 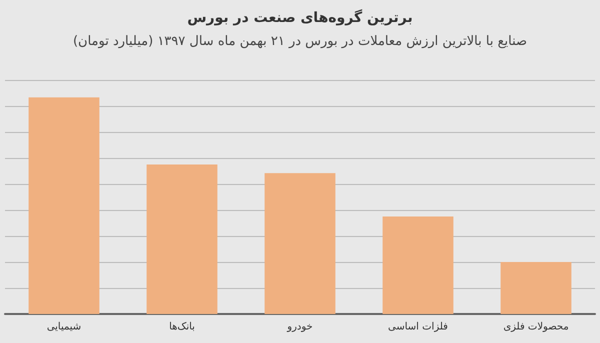 I want to click on chart-title: برترین گروه‌های صنعت در بورس, so click(x=300, y=17).